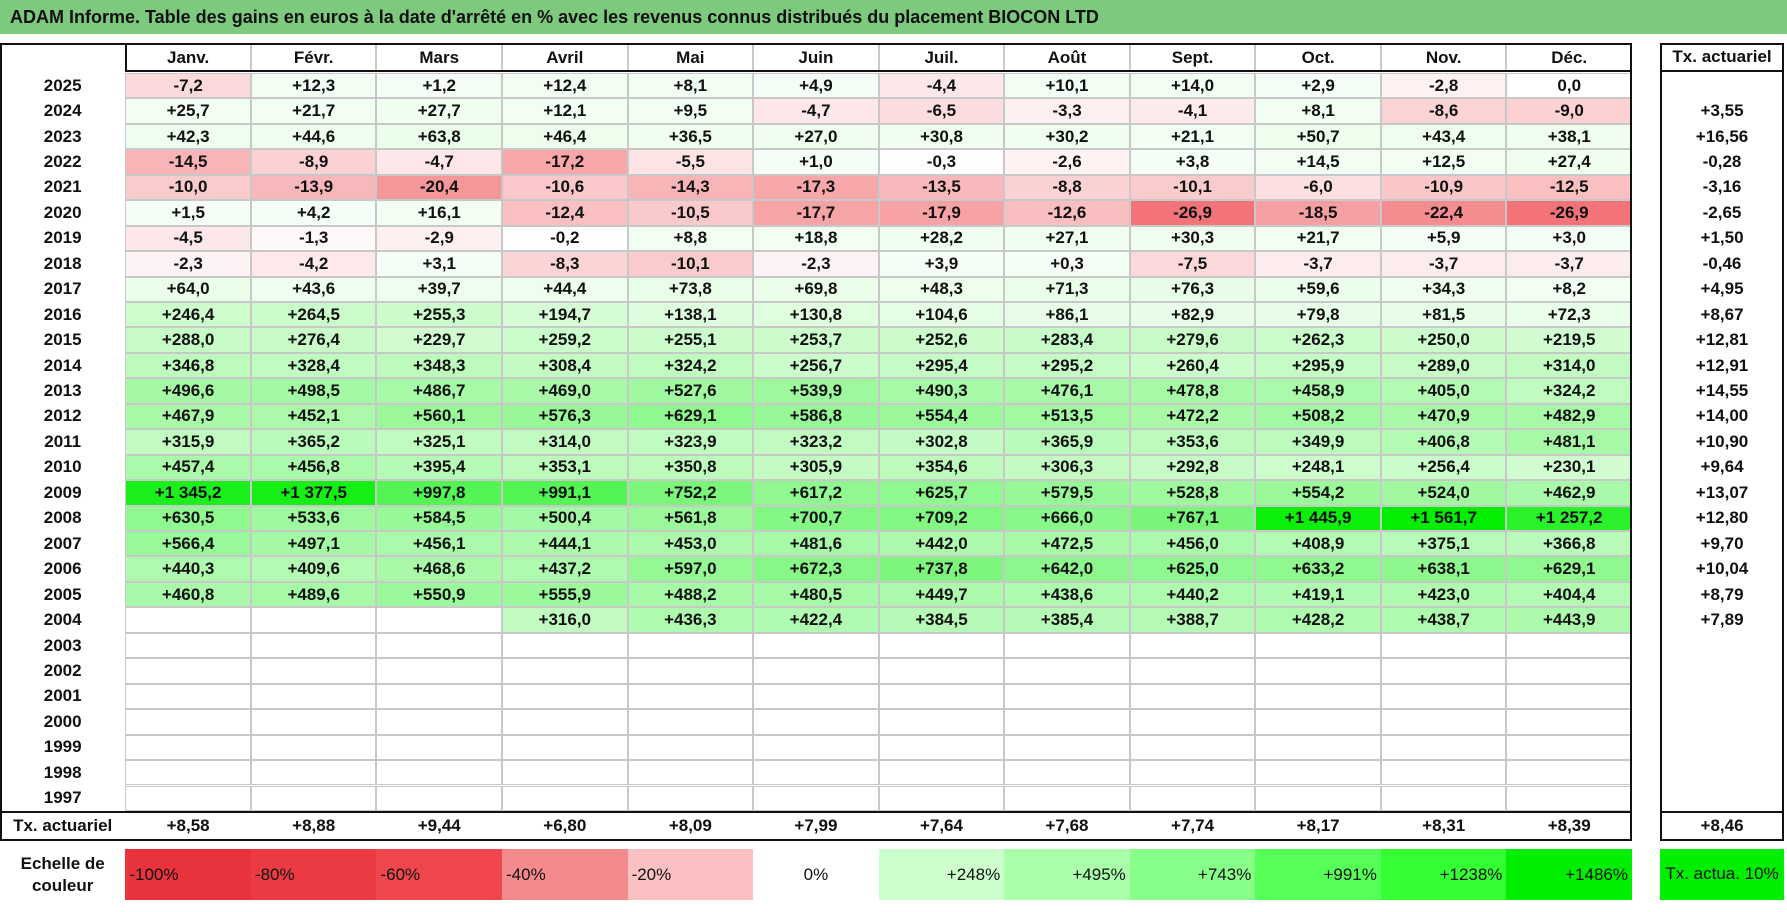 Image resolution: width=1787 pixels, height=912 pixels. Describe the element at coordinates (941, 314) in the screenshot. I see `value-cell: +104,6` at that location.